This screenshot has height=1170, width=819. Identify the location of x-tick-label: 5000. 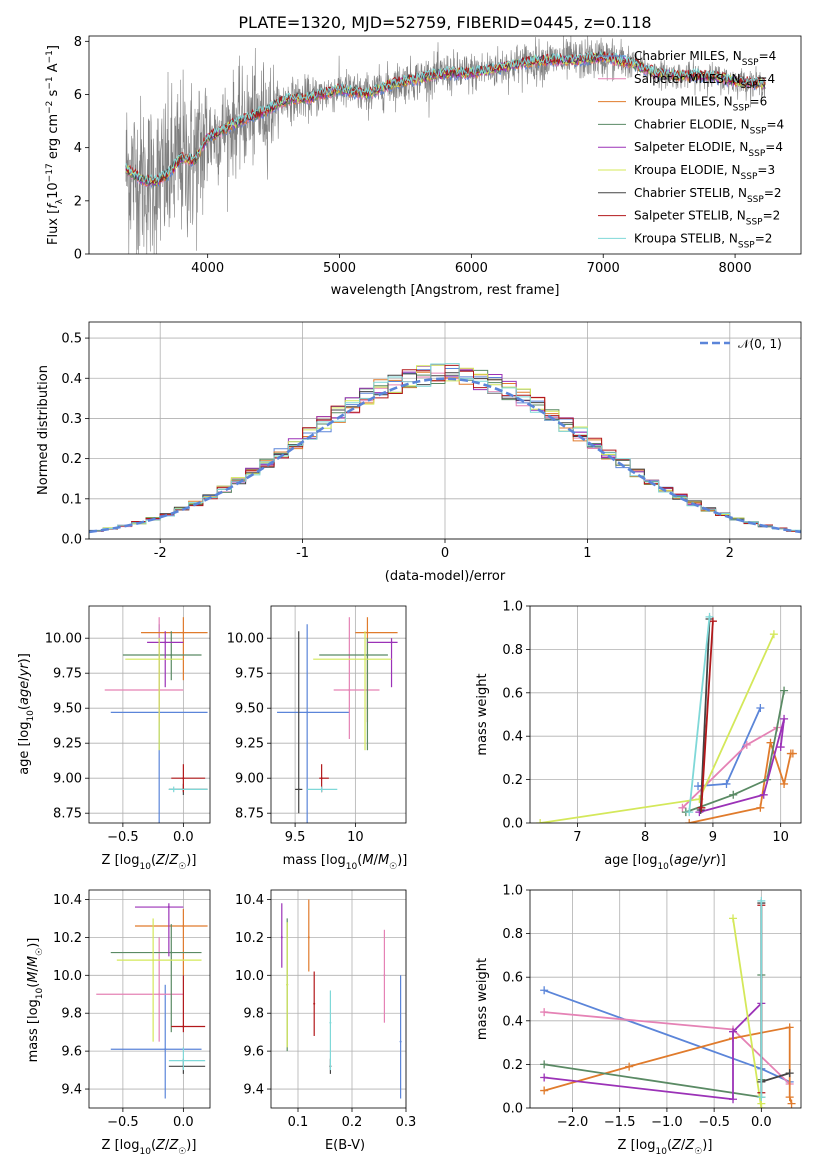
(339, 268).